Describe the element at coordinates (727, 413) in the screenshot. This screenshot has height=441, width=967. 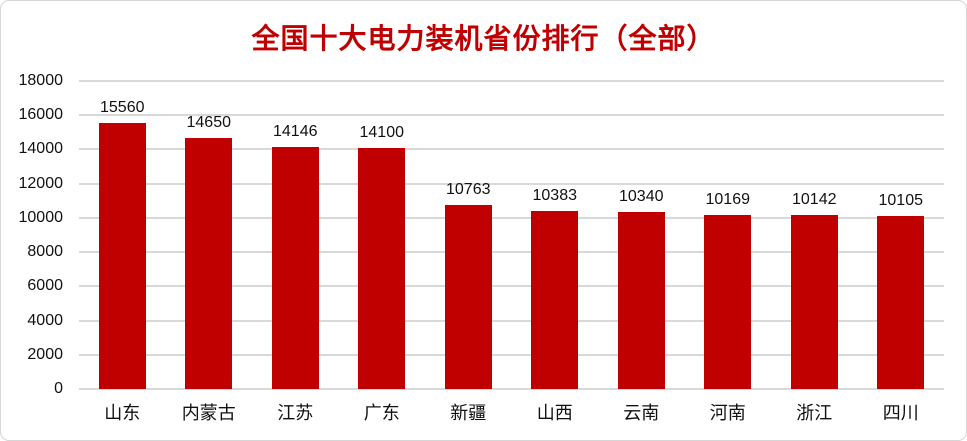
I see `x-tick-label: 河南` at that location.